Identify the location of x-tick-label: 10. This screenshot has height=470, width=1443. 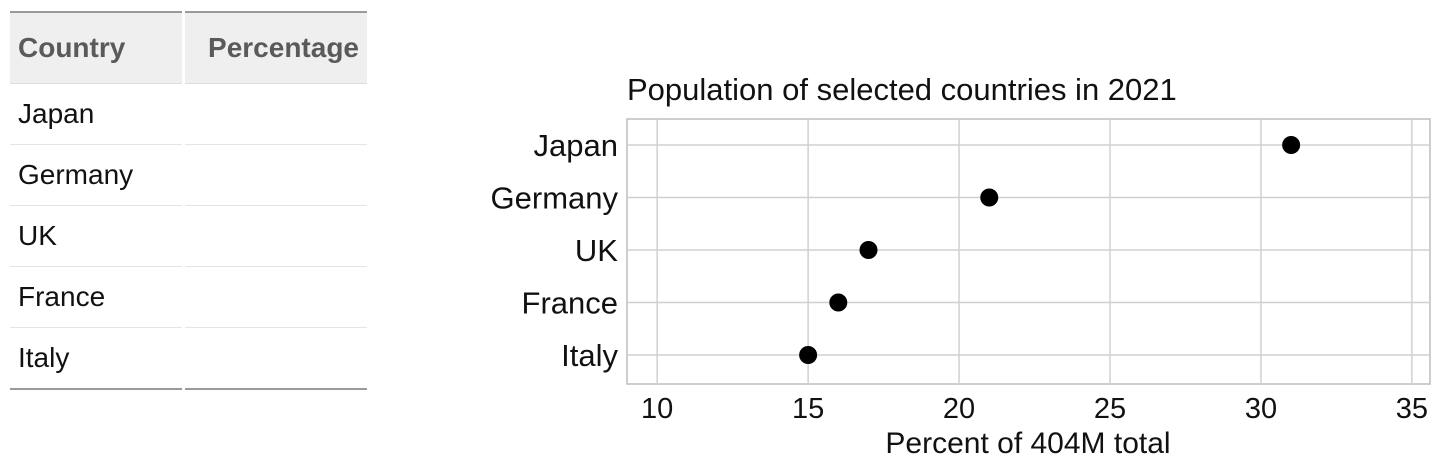
(657, 409).